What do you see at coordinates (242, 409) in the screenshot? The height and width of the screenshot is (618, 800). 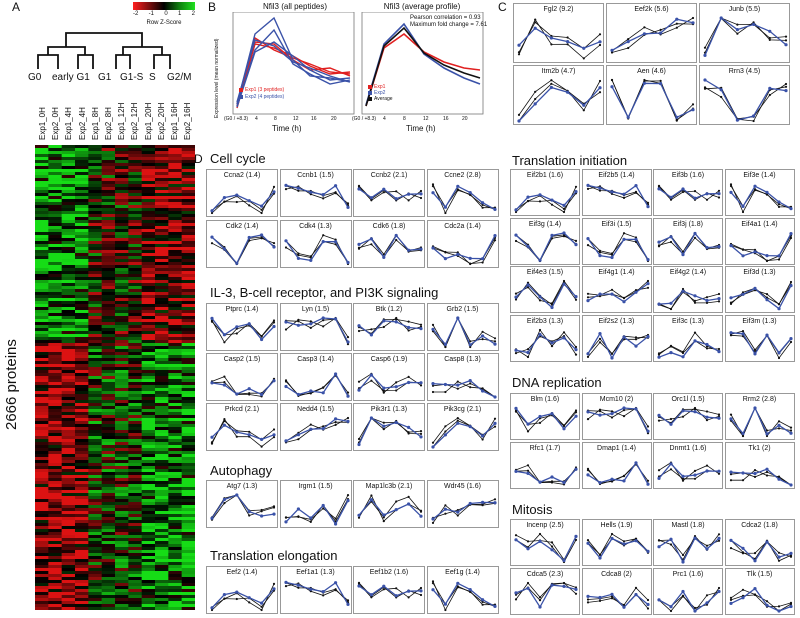 I see `profile-label: Prkcd (2.1)` at bounding box center [242, 409].